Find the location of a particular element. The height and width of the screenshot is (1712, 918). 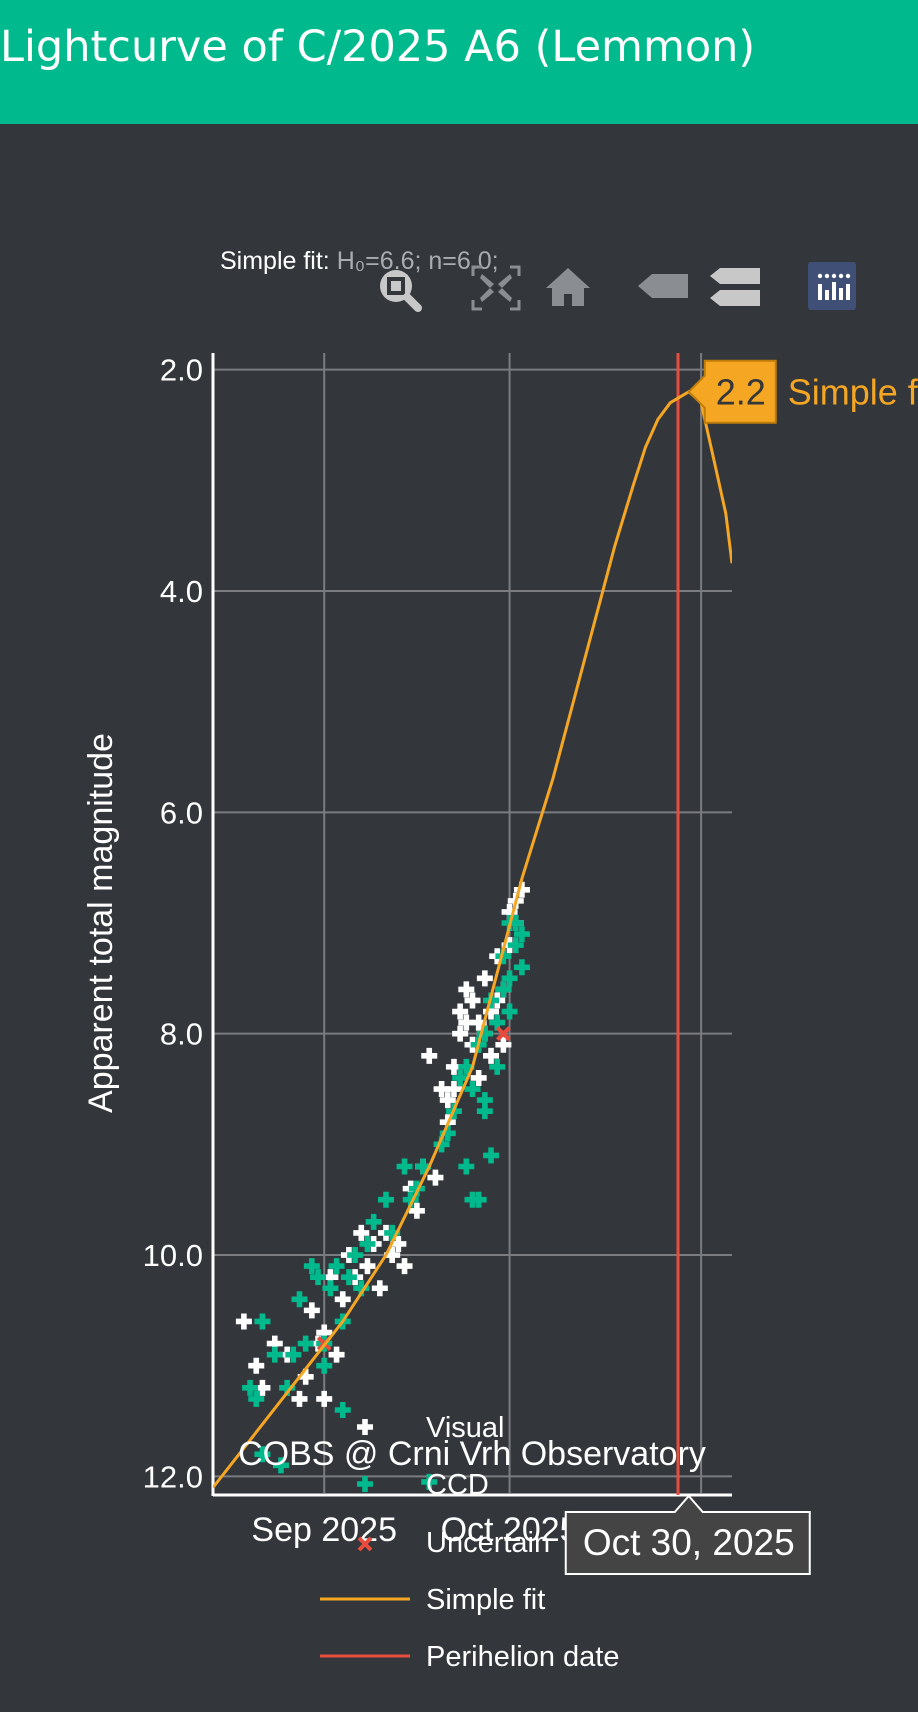

uncertain-point is located at coordinates (503, 1034).